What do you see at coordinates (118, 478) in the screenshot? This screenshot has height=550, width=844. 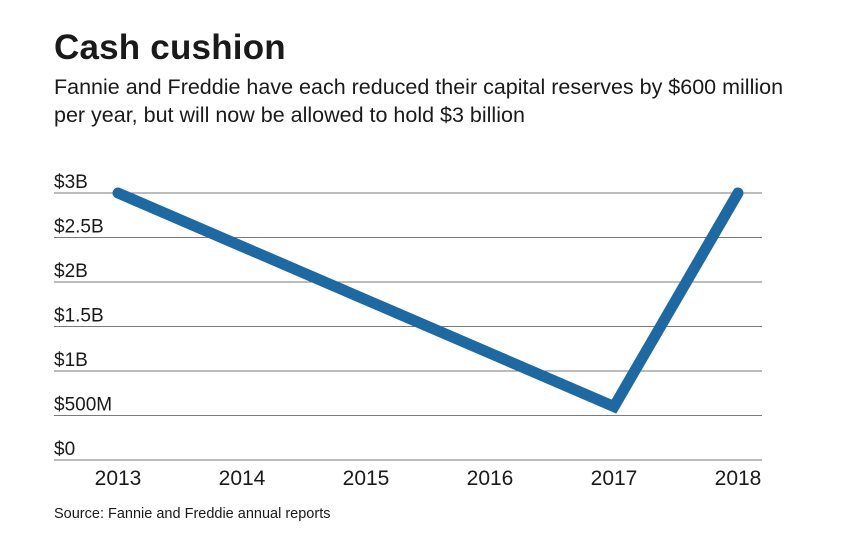 I see `x-tick-label: 2013` at bounding box center [118, 478].